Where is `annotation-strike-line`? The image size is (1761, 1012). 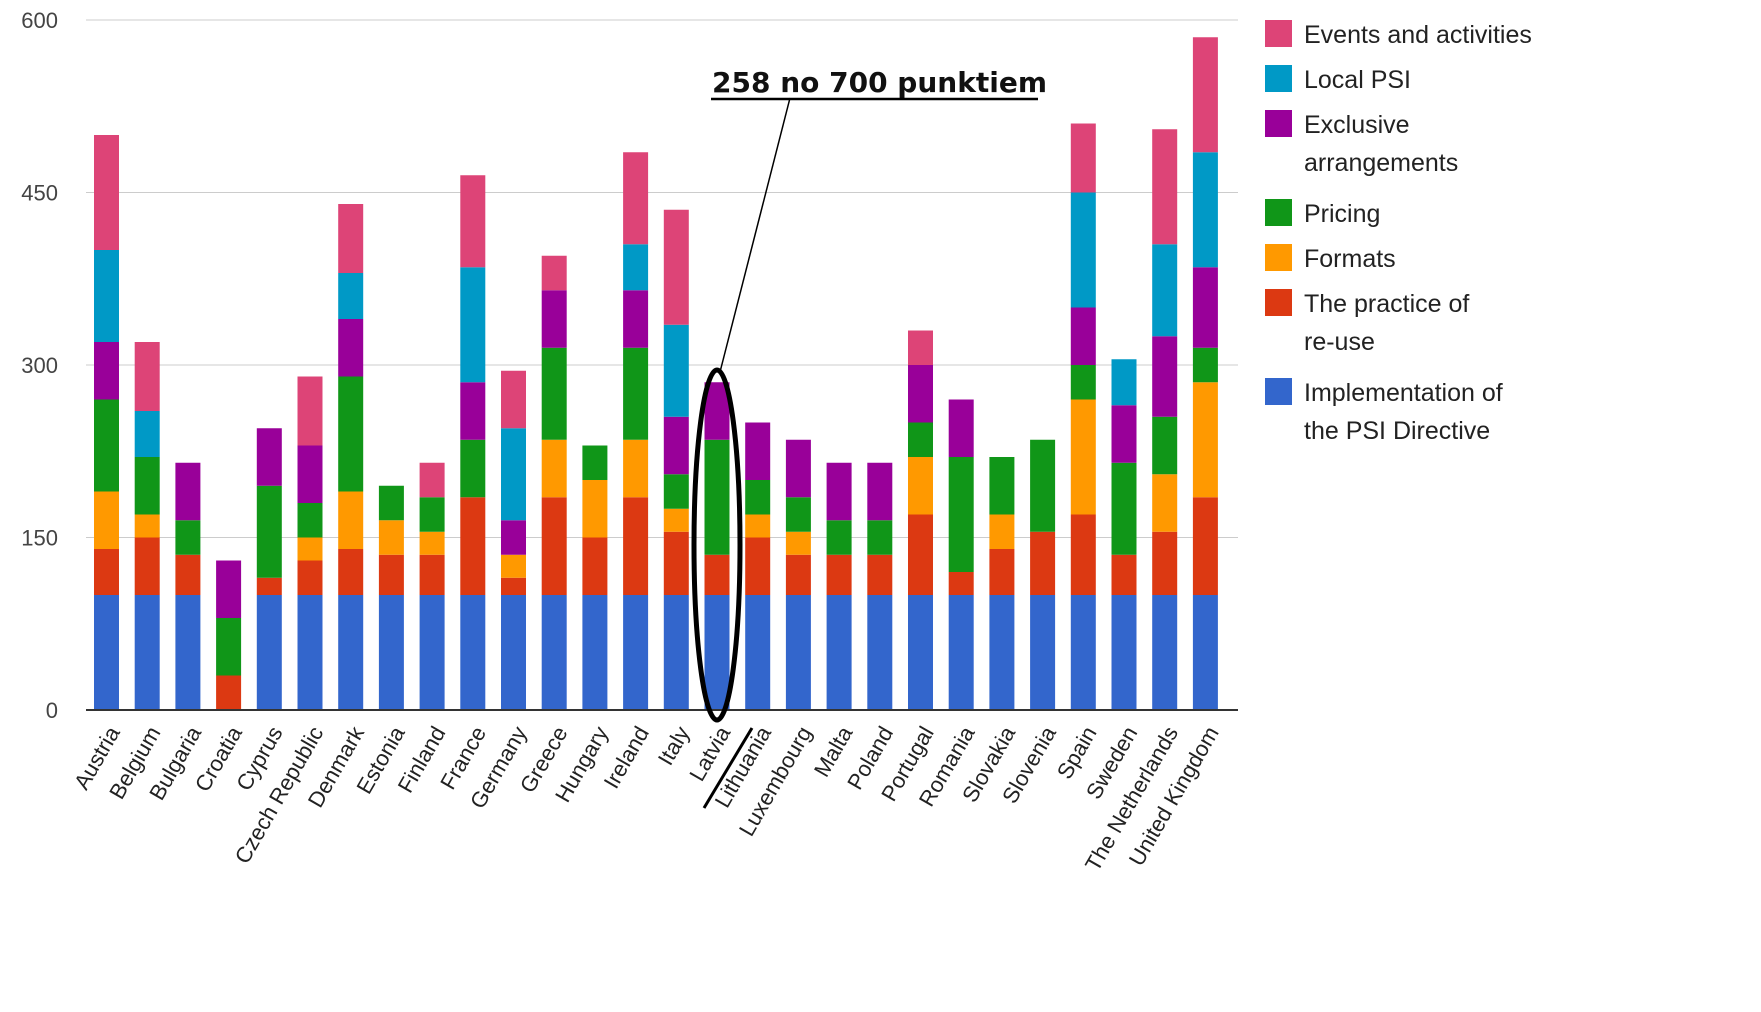 annotation-strike-line is located at coordinates (728, 768).